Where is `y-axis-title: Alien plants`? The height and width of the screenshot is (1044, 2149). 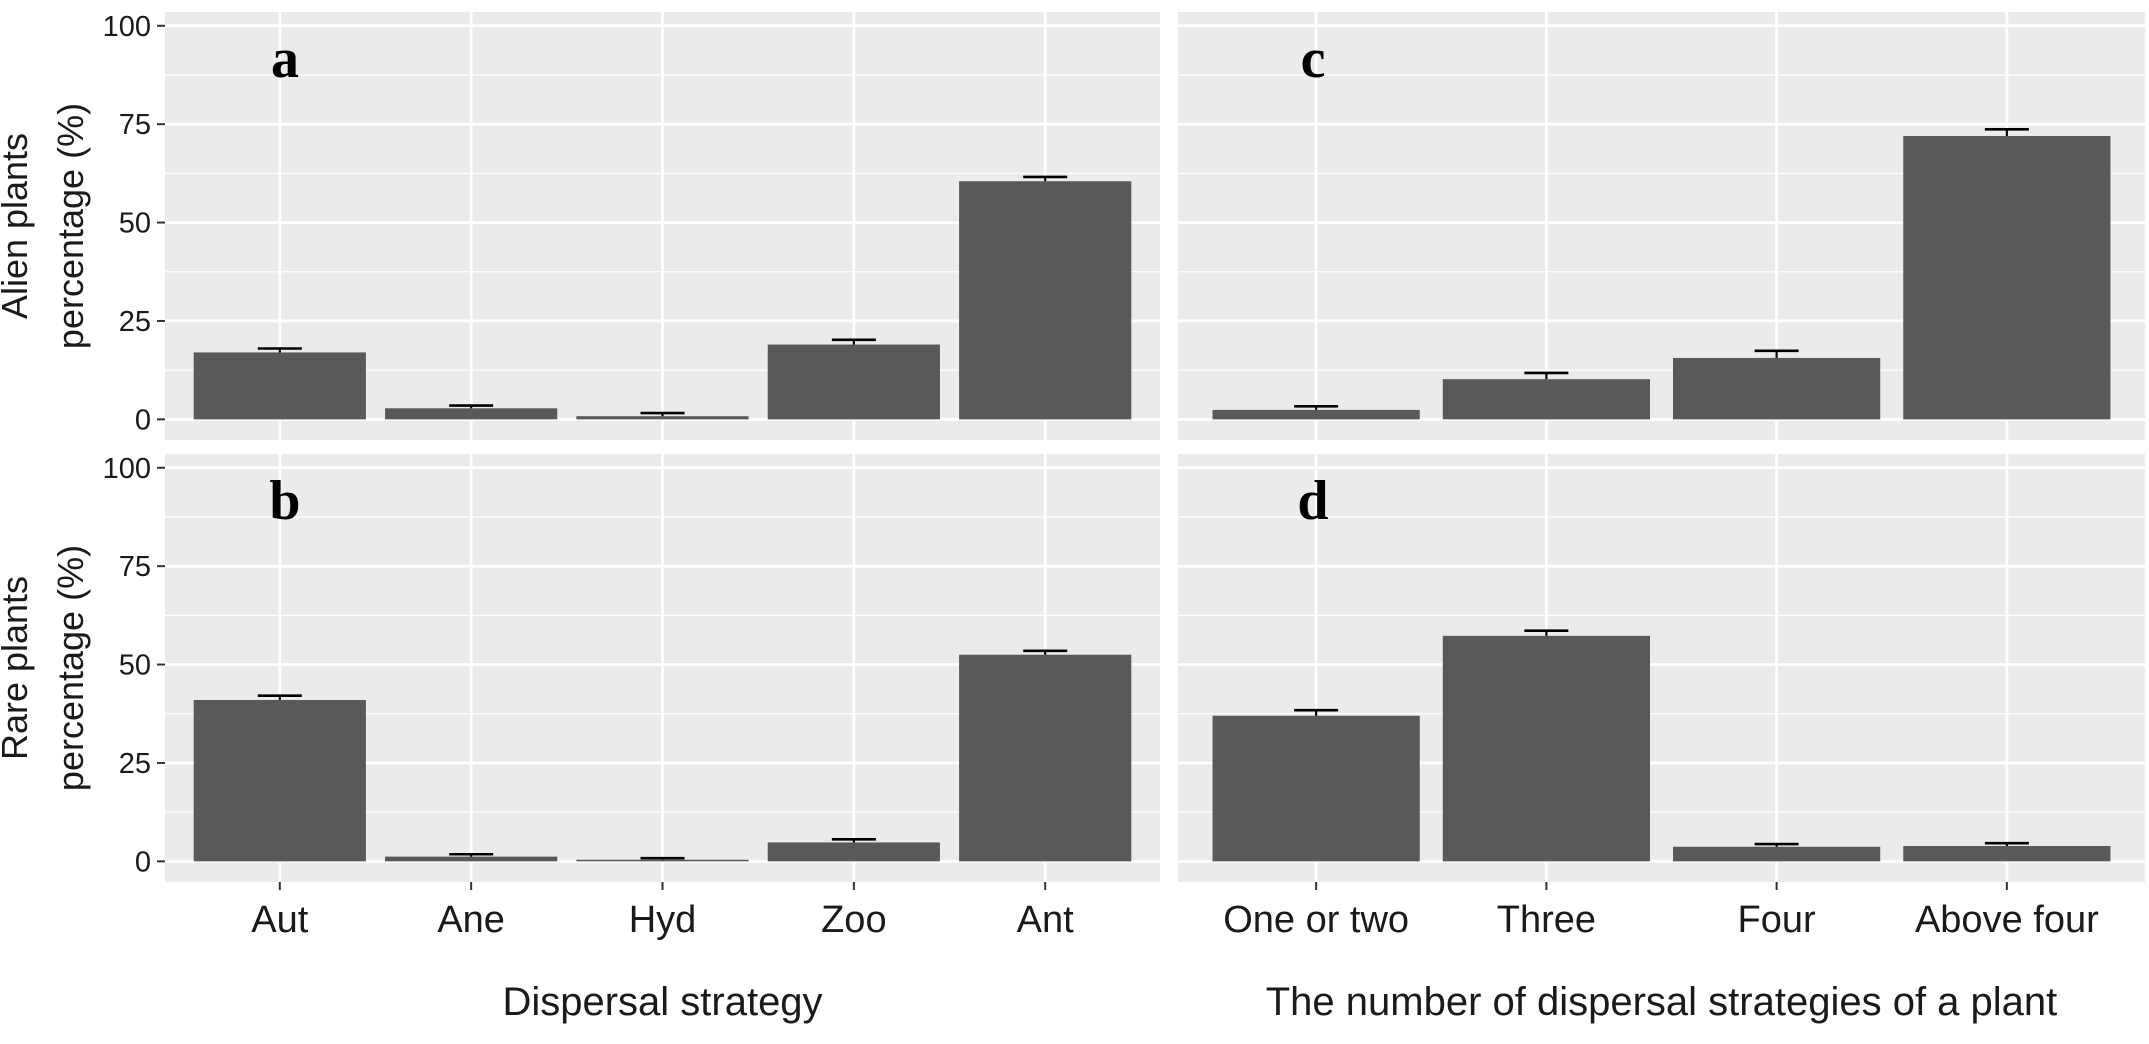
y-axis-title: Alien plants is located at coordinates (17, 226).